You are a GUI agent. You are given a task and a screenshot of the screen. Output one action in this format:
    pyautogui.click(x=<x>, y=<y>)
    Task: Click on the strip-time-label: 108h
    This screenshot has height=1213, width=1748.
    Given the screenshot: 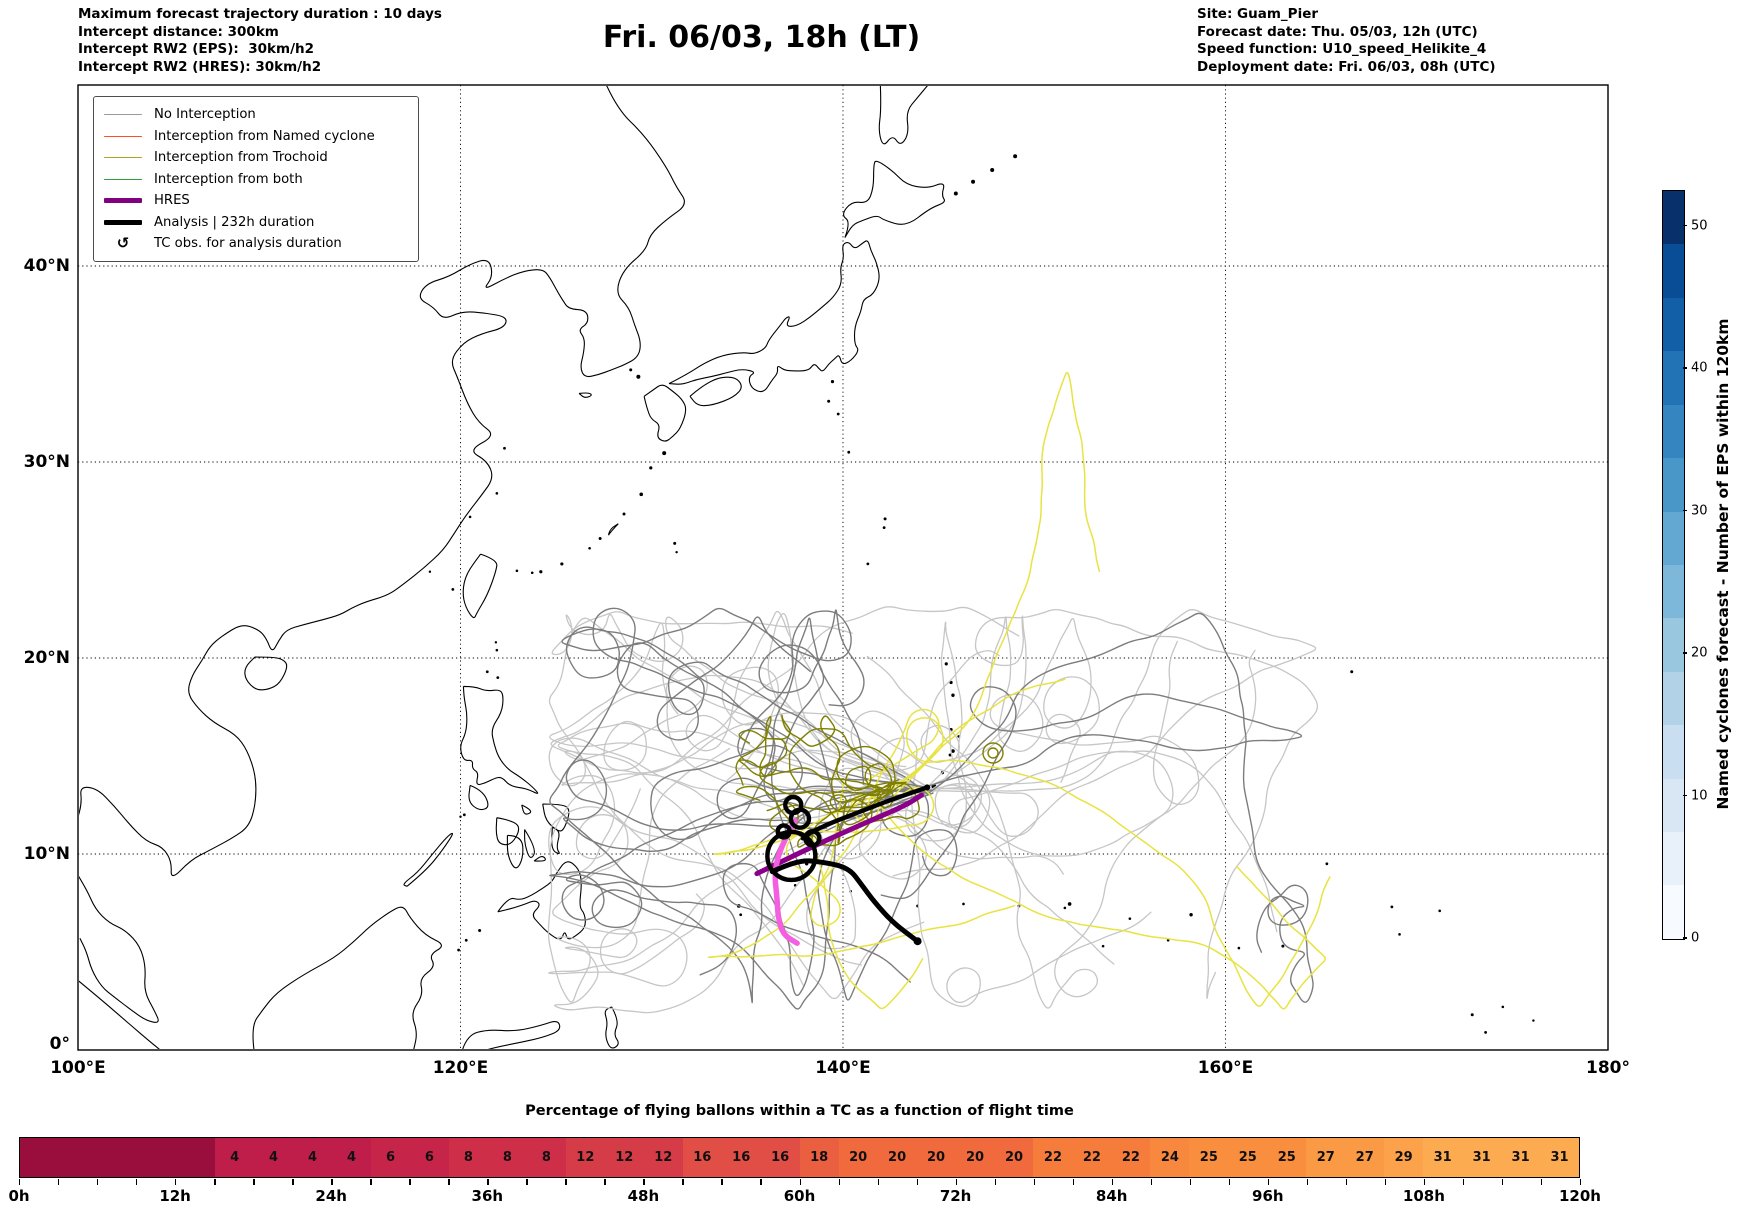 What is the action you would take?
    pyautogui.click(x=1423, y=1196)
    